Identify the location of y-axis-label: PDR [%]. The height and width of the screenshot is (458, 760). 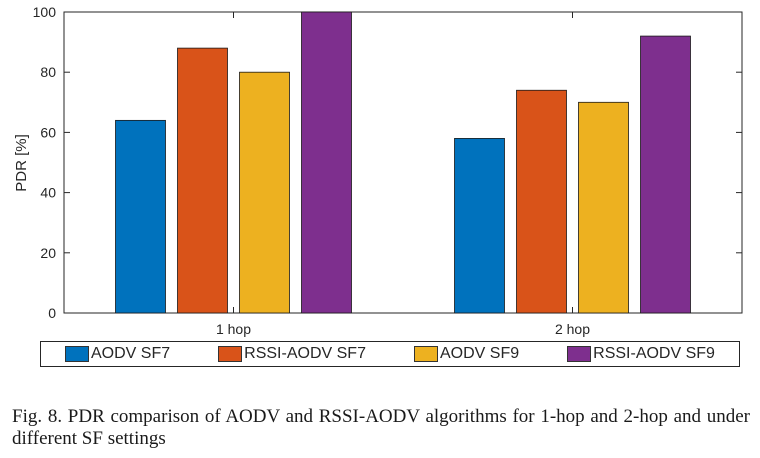
(21, 163).